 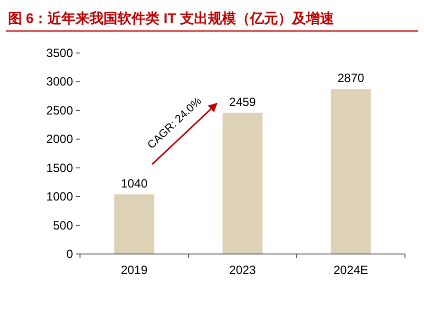 What do you see at coordinates (63, 225) in the screenshot?
I see `y-tick-label: 500` at bounding box center [63, 225].